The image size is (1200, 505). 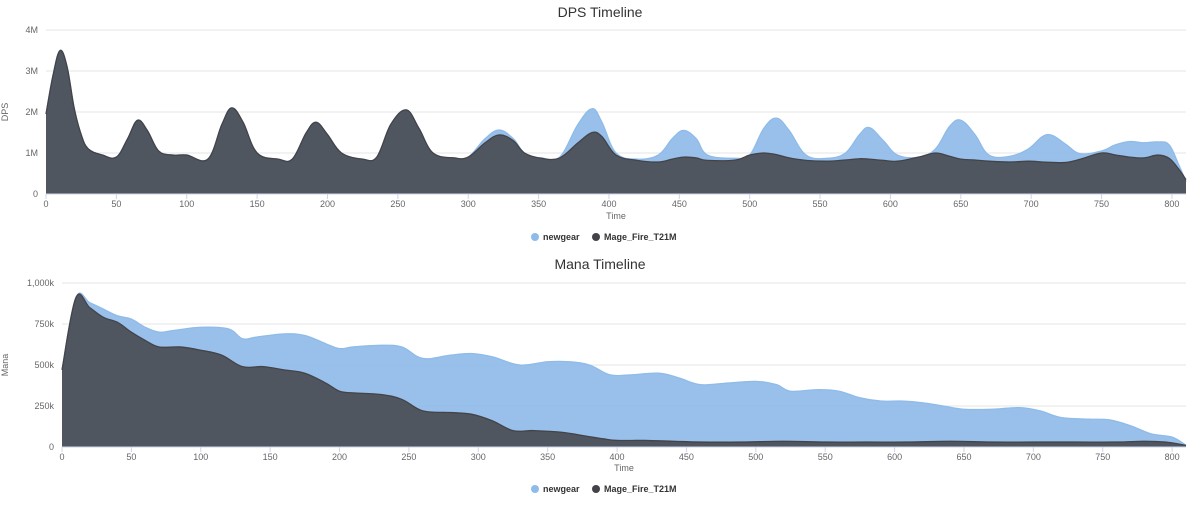 What do you see at coordinates (44, 324) in the screenshot?
I see `y-tick-label: 750k` at bounding box center [44, 324].